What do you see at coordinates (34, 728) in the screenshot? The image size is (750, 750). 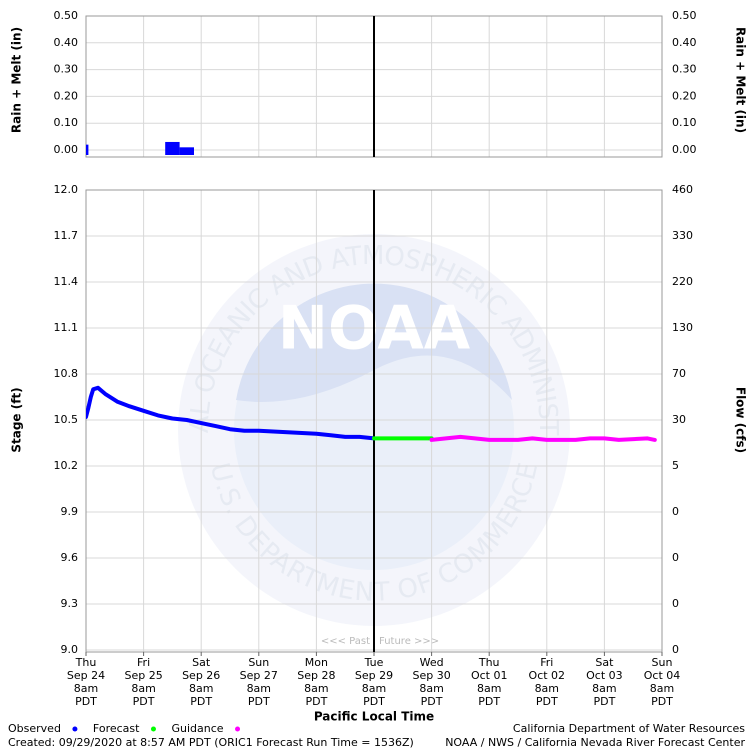 I see `legend-label: Observed` at bounding box center [34, 728].